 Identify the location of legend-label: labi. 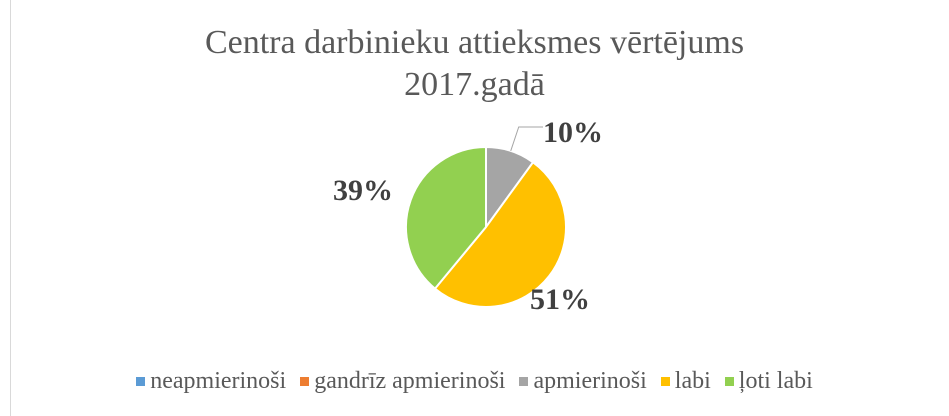
(692, 381).